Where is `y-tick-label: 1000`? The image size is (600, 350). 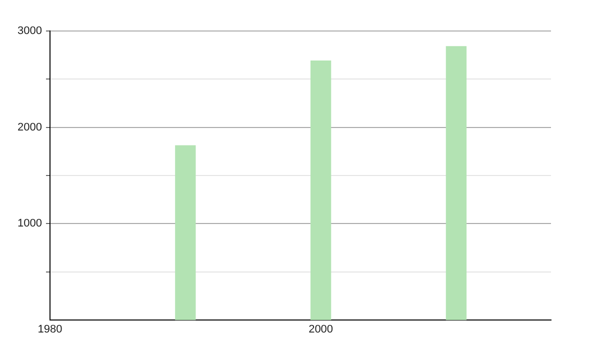 y-tick-label: 1000 is located at coordinates (30, 224).